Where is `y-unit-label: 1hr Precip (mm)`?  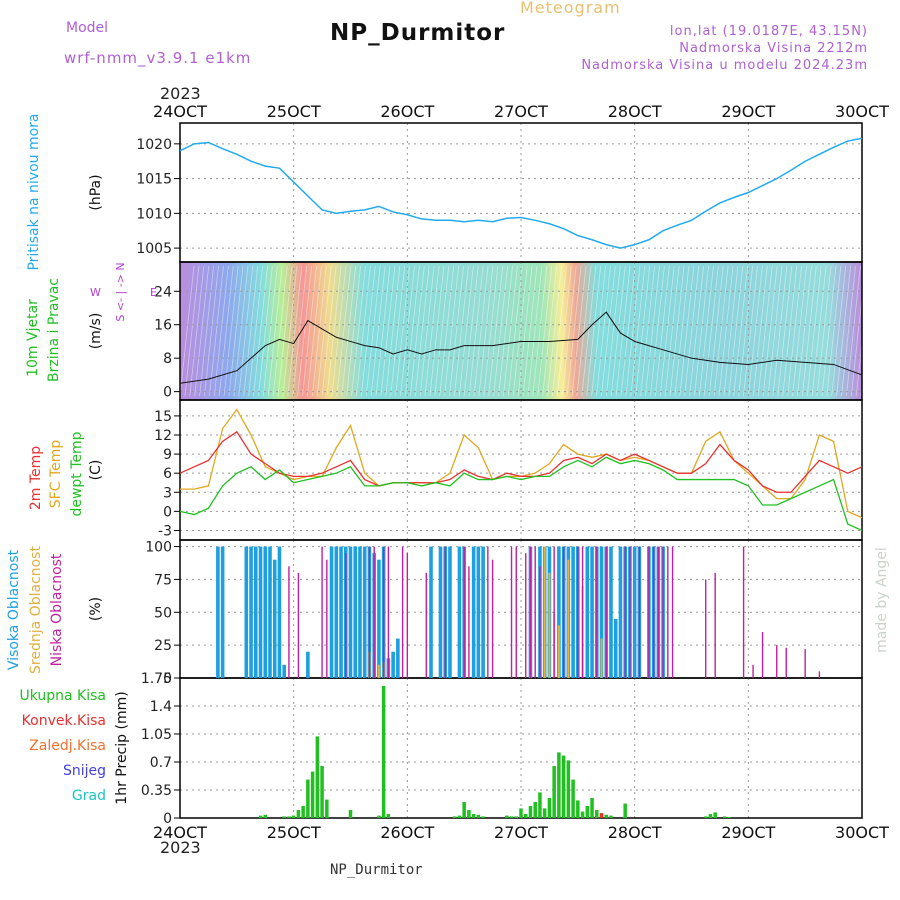 y-unit-label: 1hr Precip (mm) is located at coordinates (122, 747).